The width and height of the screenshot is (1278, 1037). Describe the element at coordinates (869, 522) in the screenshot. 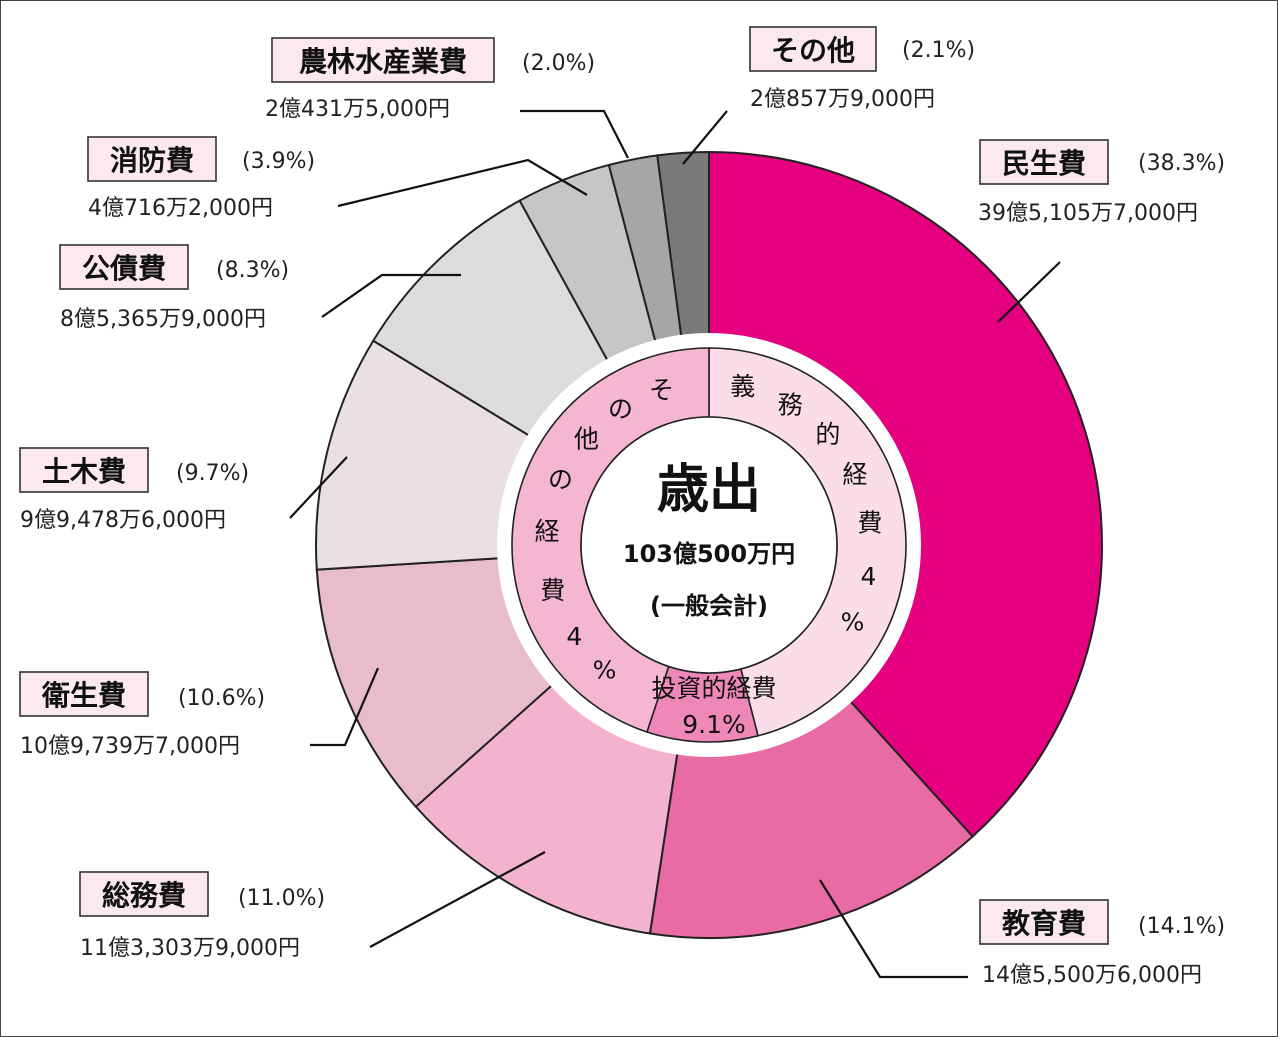

I see `inner-char-gimu-4: 費` at that location.